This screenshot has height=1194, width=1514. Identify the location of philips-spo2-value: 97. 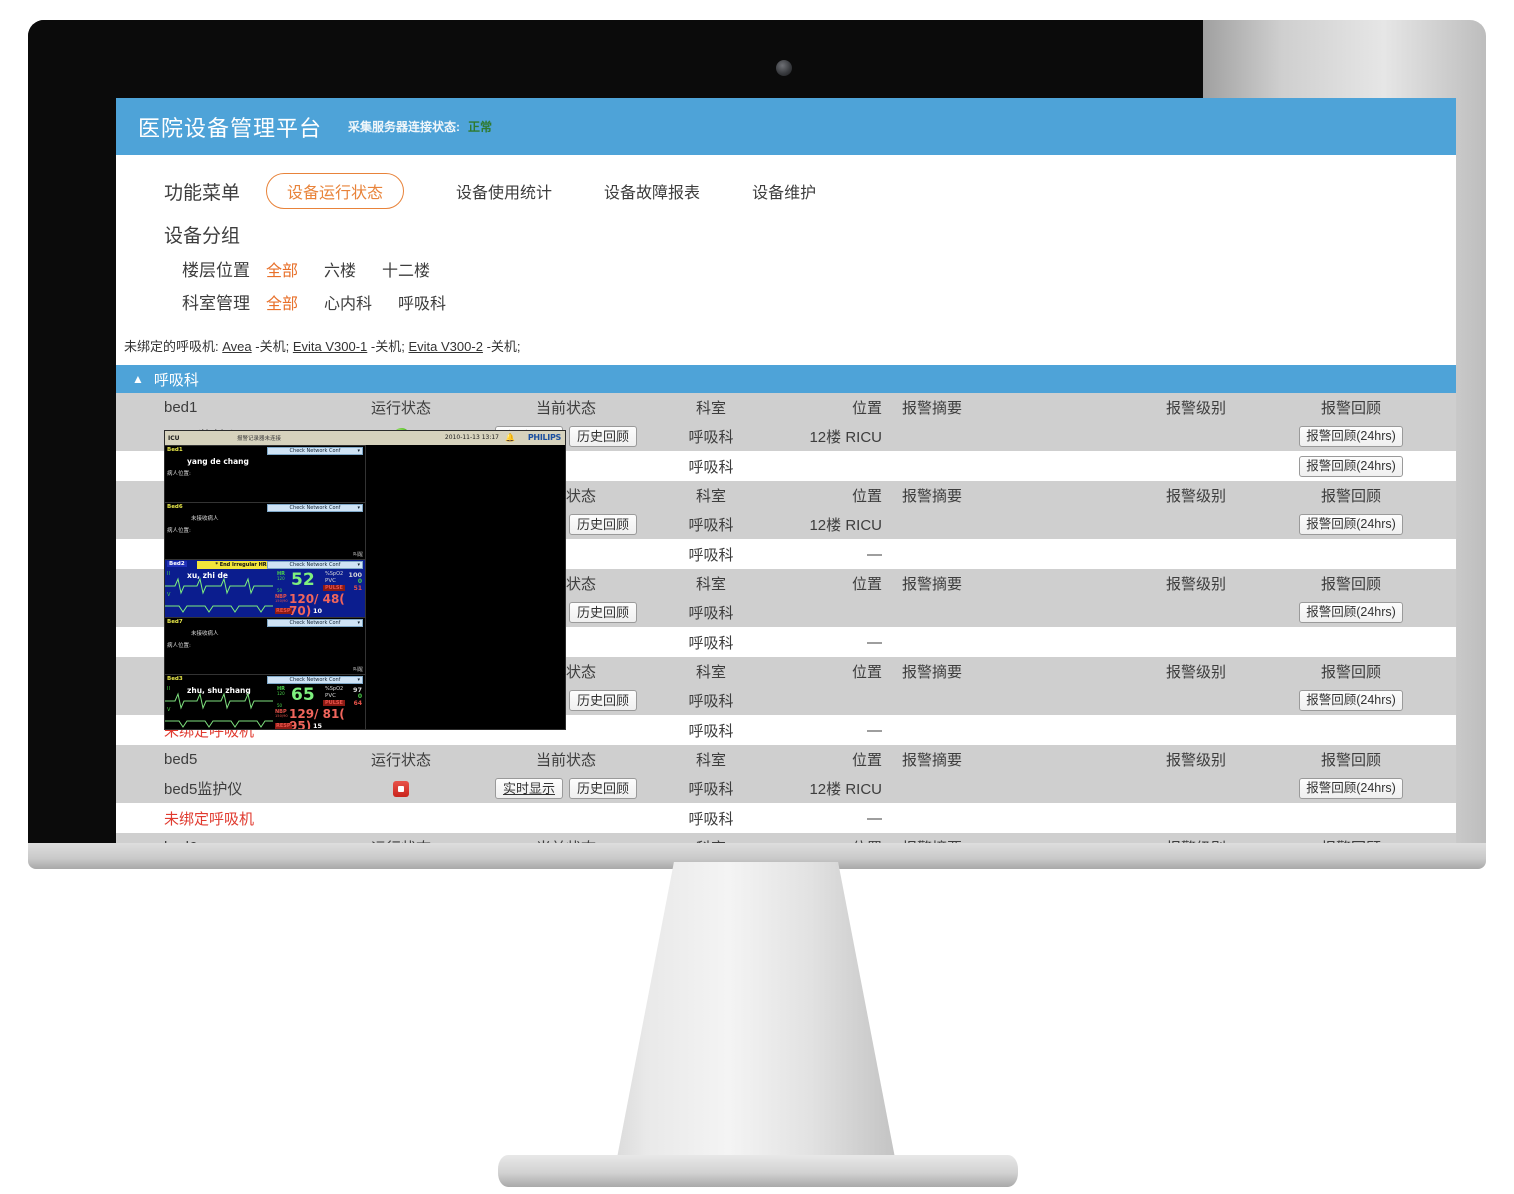
(357, 689).